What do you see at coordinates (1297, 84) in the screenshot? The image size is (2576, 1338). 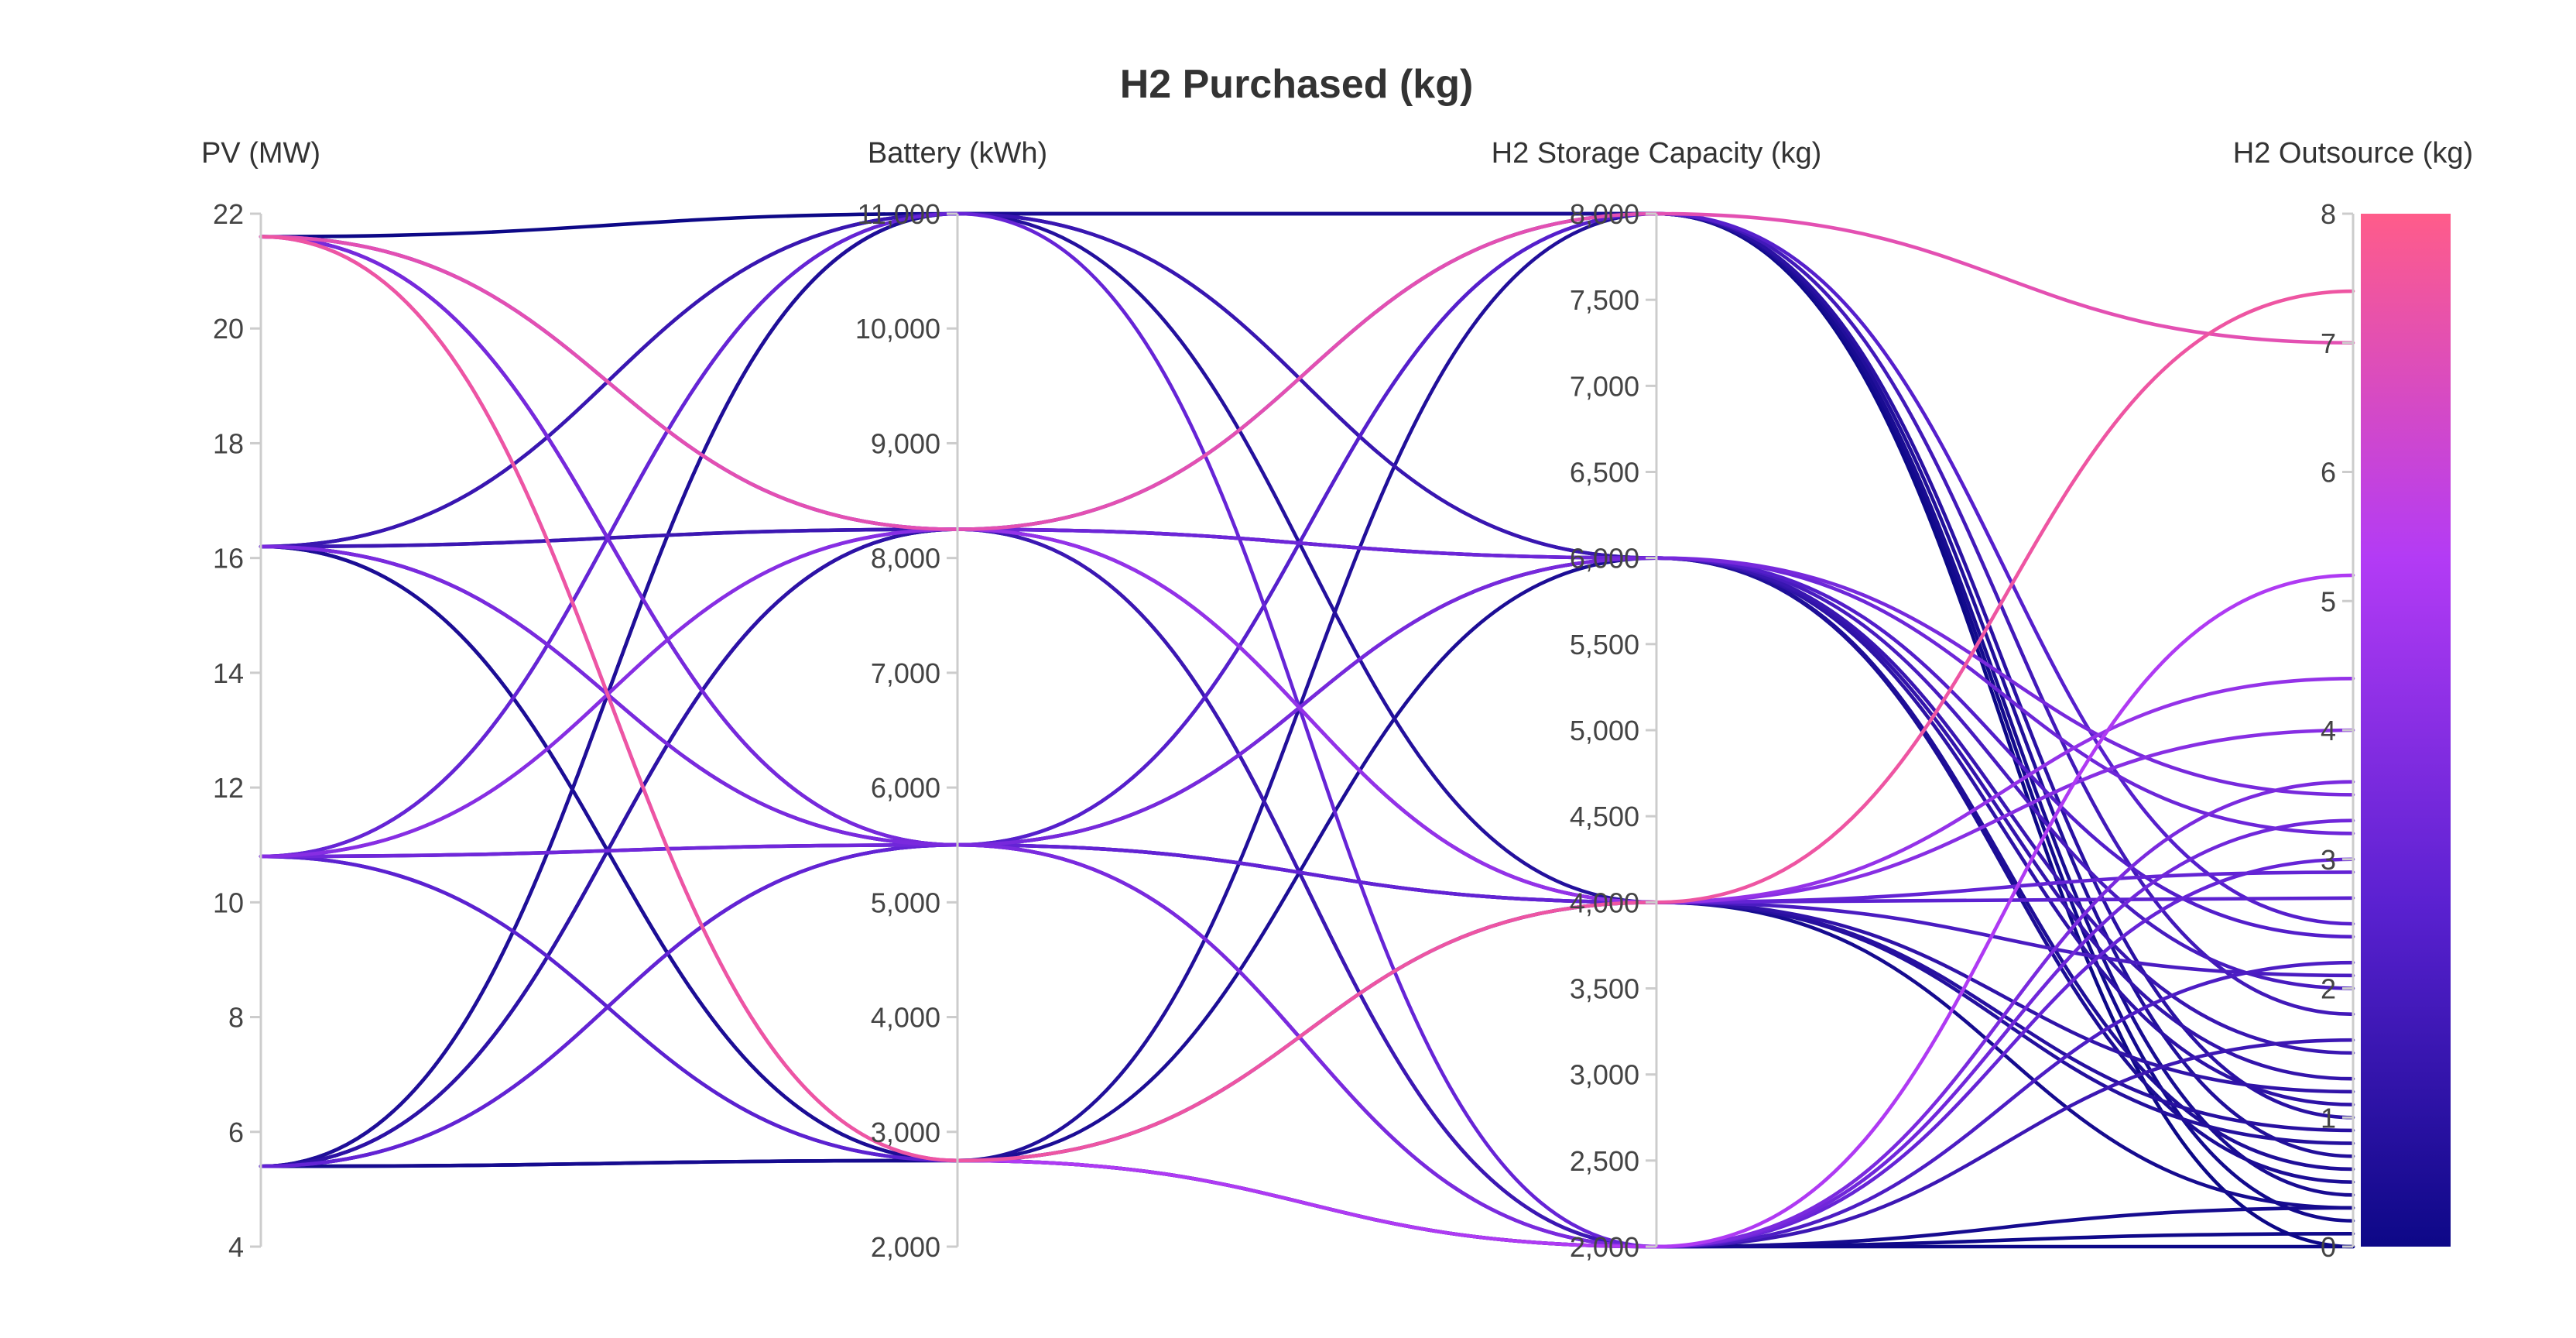 I see `chart-title: H2 Purchased (kg)` at bounding box center [1297, 84].